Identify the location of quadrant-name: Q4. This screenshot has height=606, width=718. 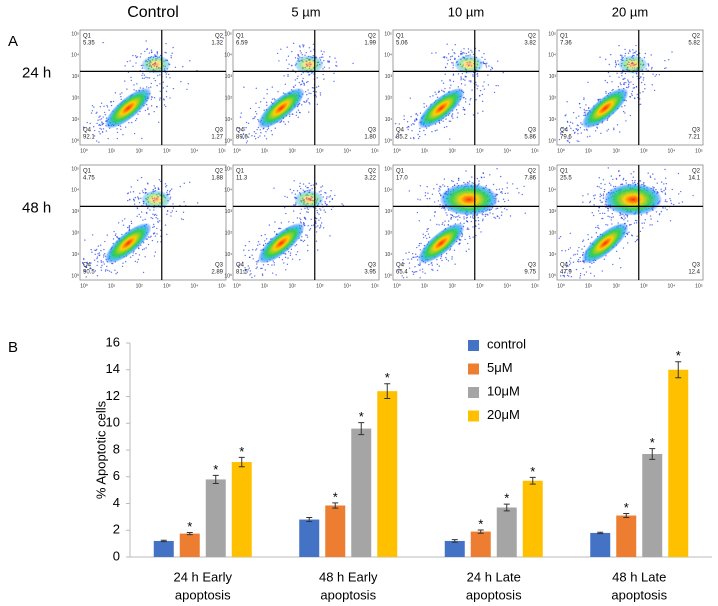
(564, 266).